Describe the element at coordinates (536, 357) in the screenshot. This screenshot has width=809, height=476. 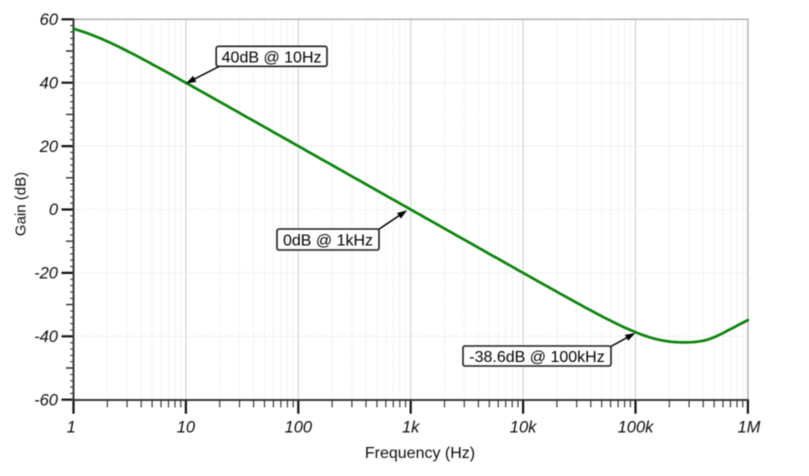
I see `svg-text: -38.6dB @ 100kHz` at that location.